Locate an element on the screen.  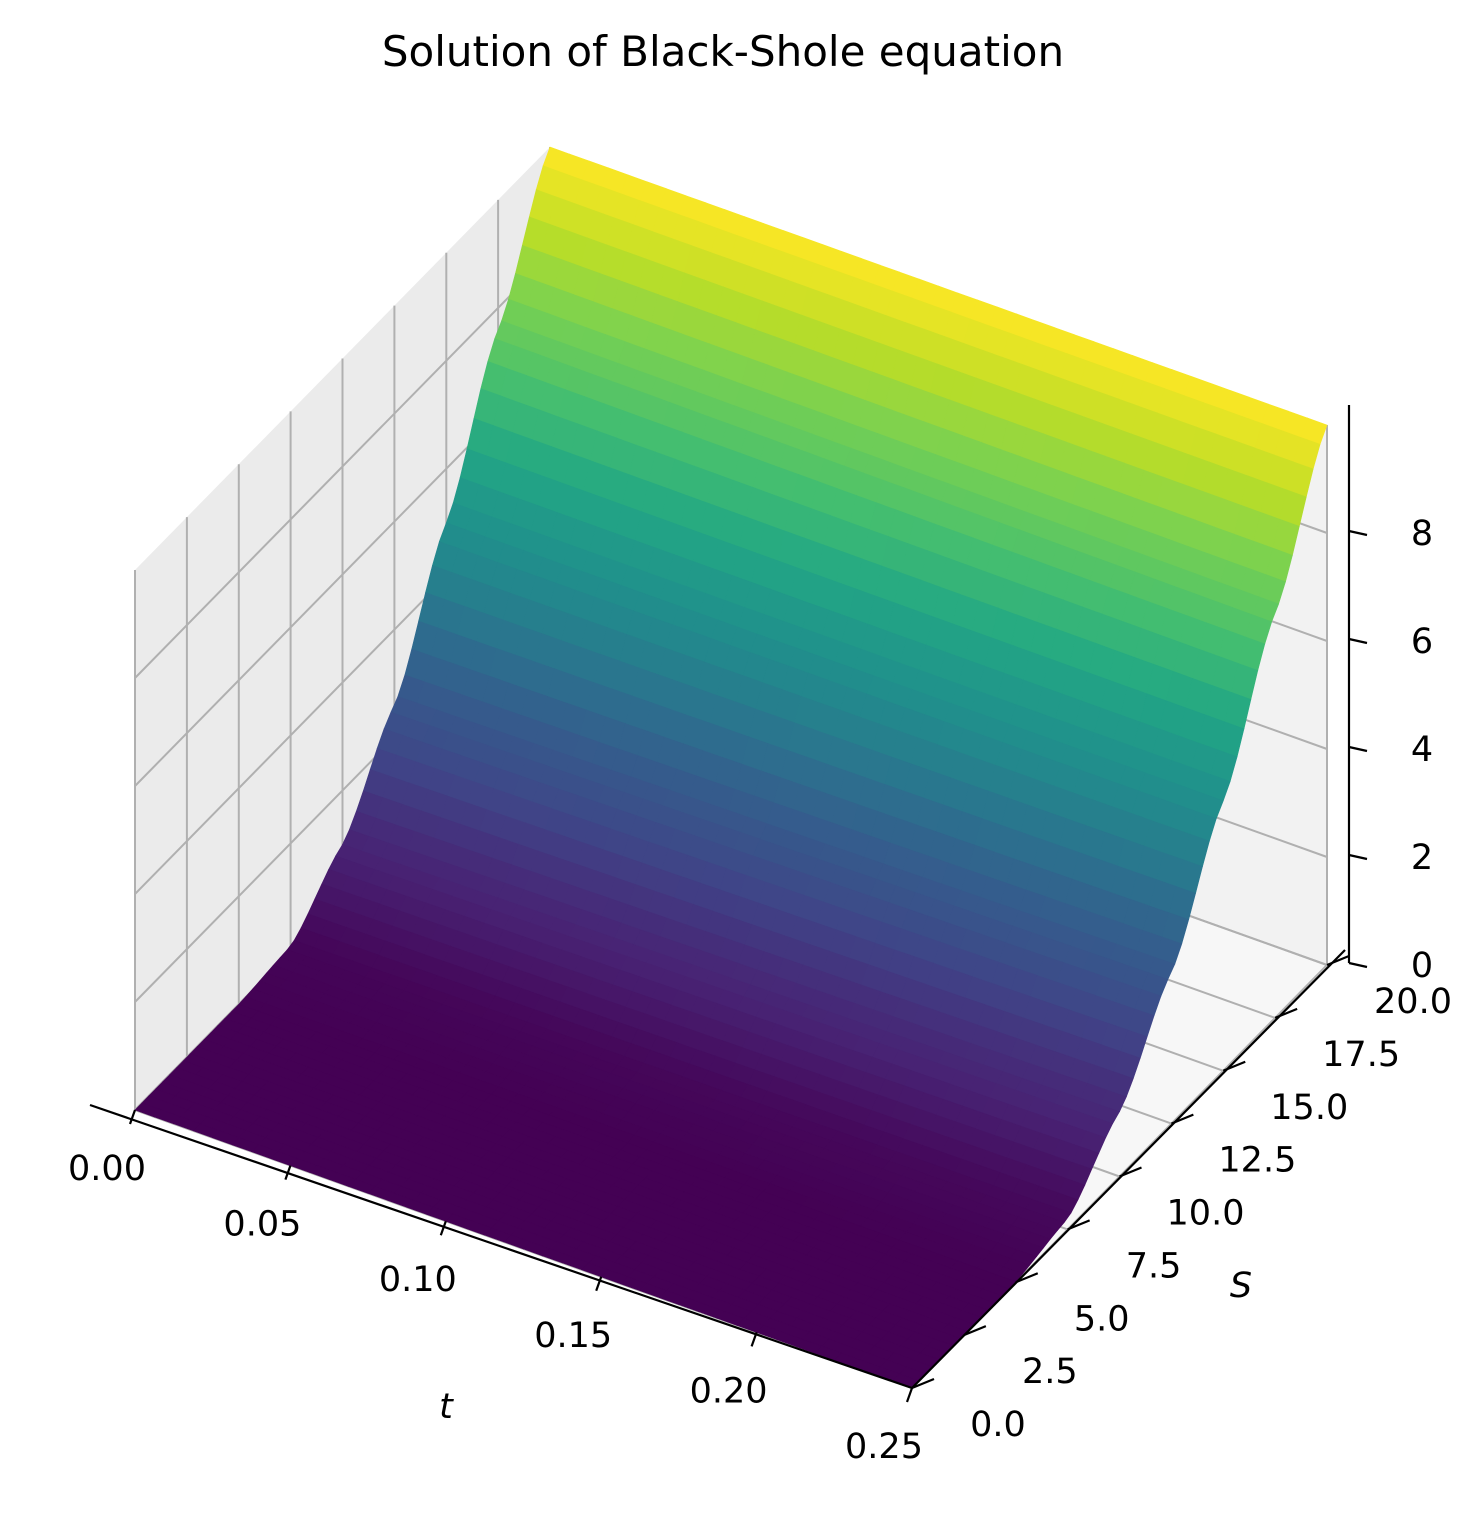
y-axis-label: S is located at coordinates (1241, 1286).